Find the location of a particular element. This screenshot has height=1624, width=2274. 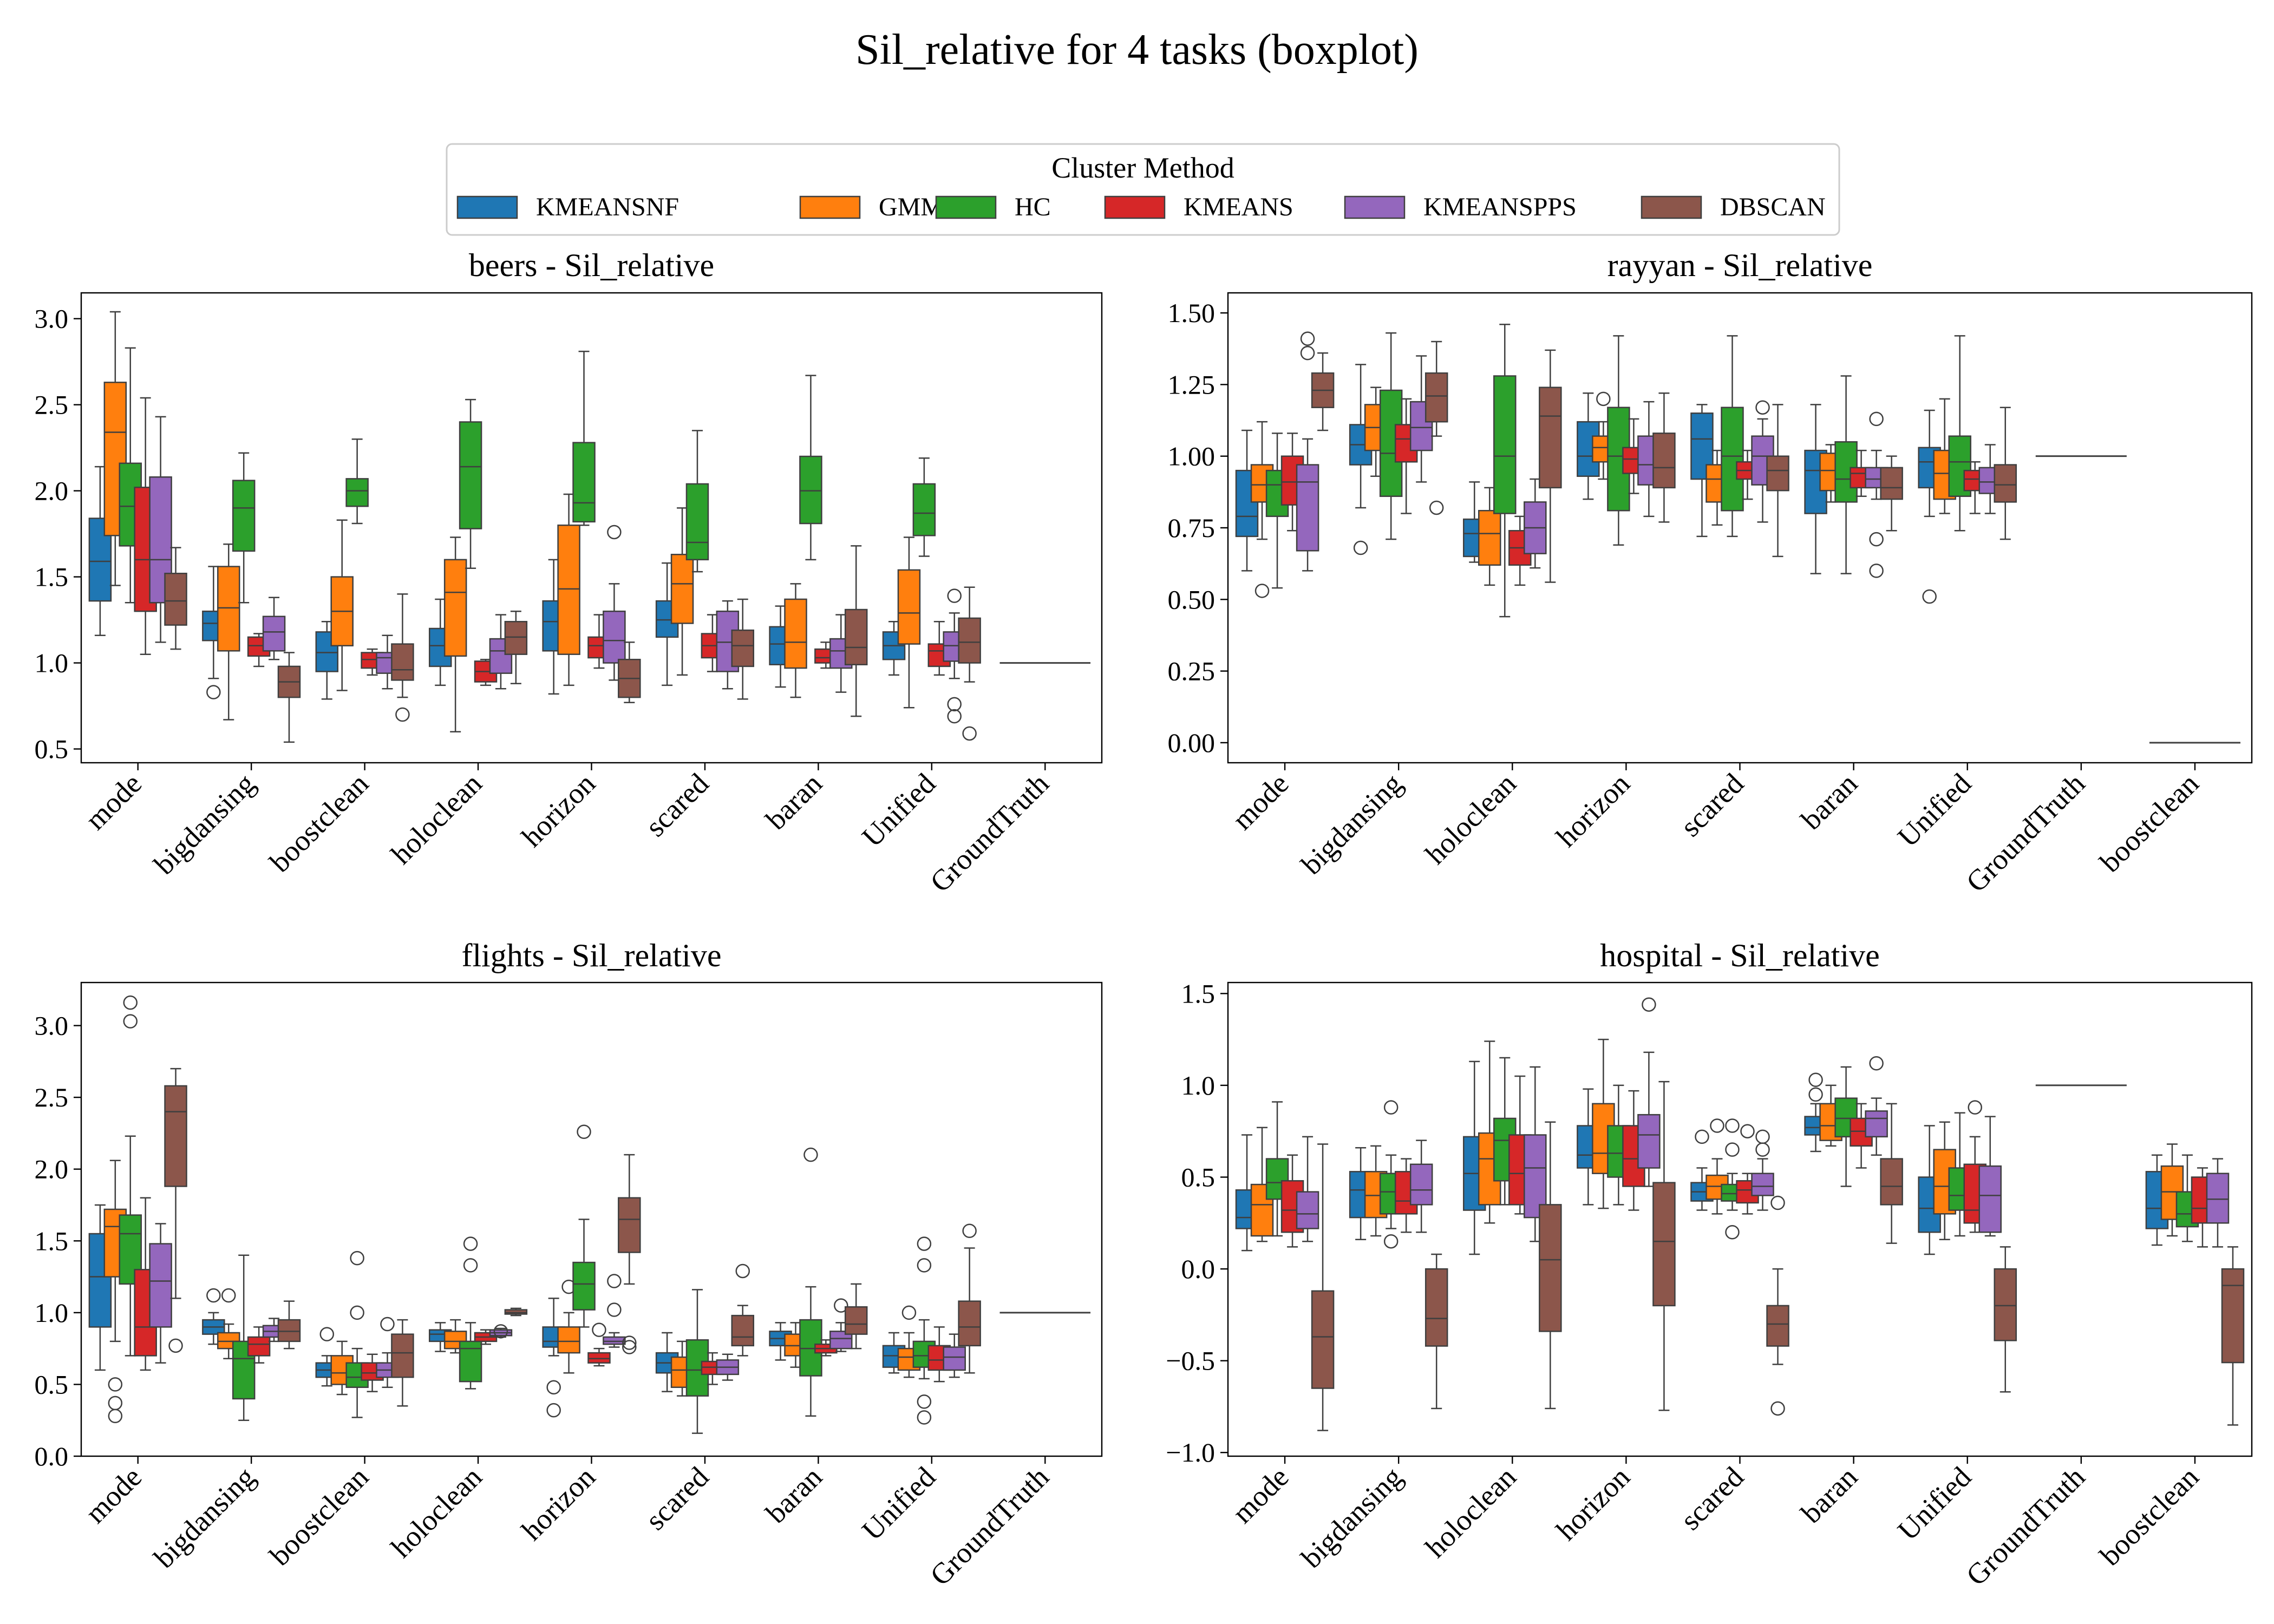

box-dbscan-mode is located at coordinates (176, 598).